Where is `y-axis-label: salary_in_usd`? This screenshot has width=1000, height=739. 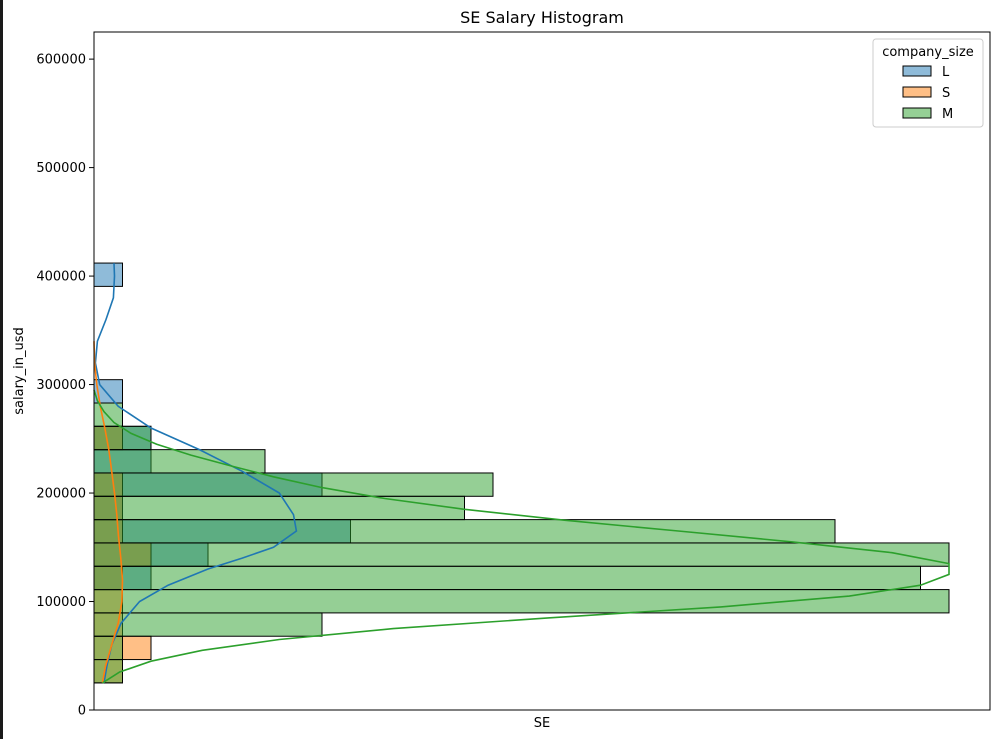
y-axis-label: salary_in_usd is located at coordinates (19, 370).